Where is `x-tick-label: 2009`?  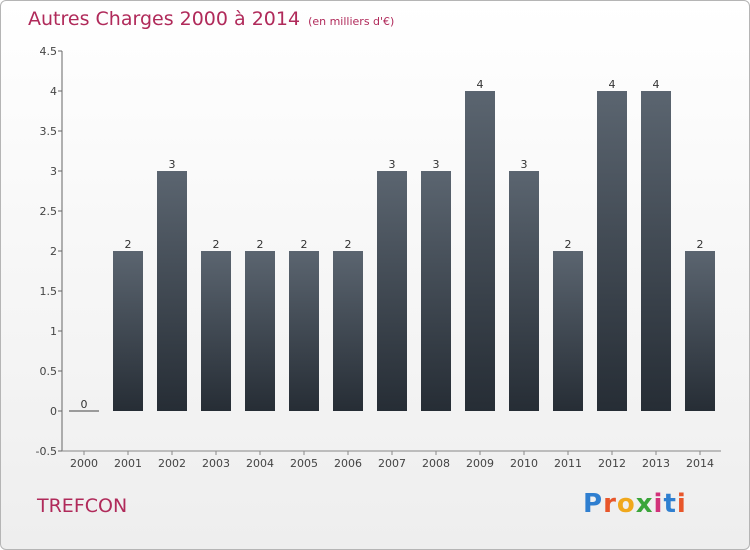
x-tick-label: 2009 is located at coordinates (480, 463).